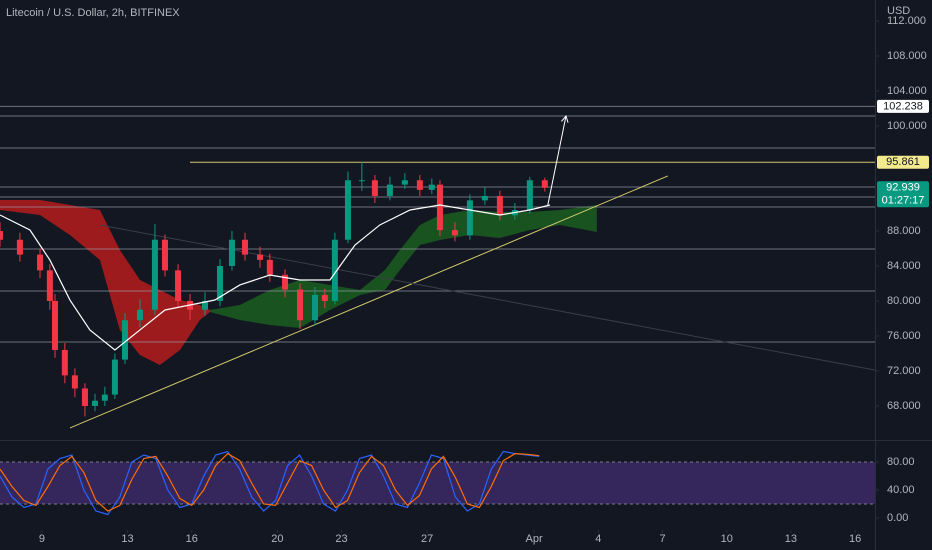 Image resolution: width=932 pixels, height=550 pixels. Describe the element at coordinates (904, 231) in the screenshot. I see `y-tick-label: 88.000` at that location.